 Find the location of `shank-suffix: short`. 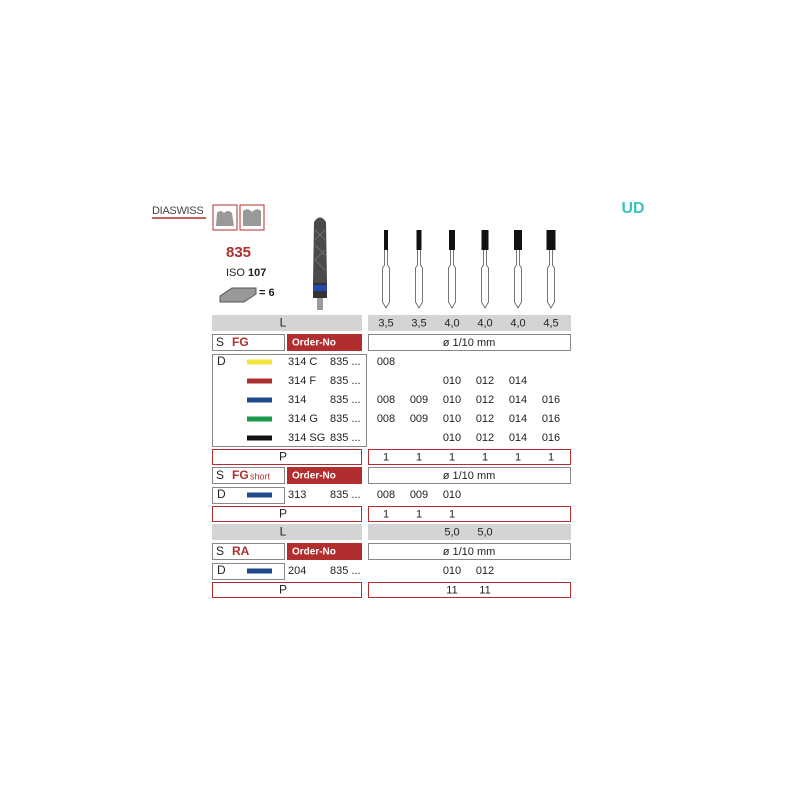

shank-suffix: short is located at coordinates (260, 476).